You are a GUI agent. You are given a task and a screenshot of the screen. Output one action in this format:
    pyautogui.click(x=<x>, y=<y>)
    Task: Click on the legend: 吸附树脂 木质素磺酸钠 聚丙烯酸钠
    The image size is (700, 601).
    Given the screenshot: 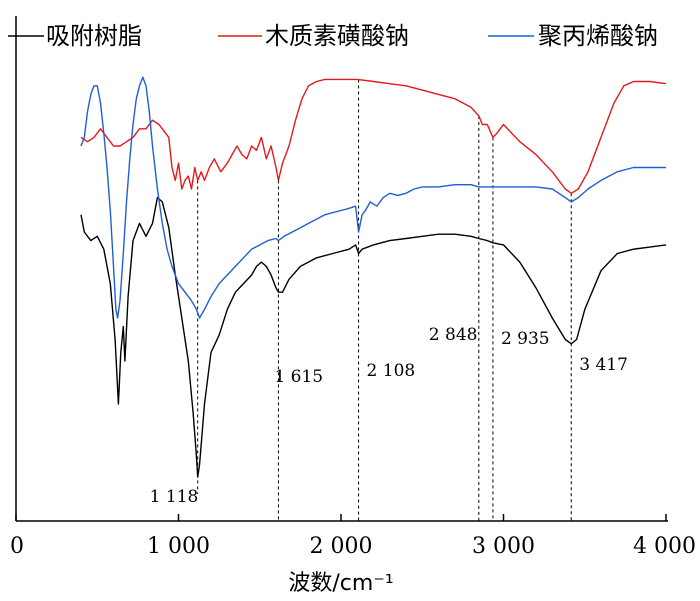 What is the action you would take?
    pyautogui.click(x=333, y=36)
    